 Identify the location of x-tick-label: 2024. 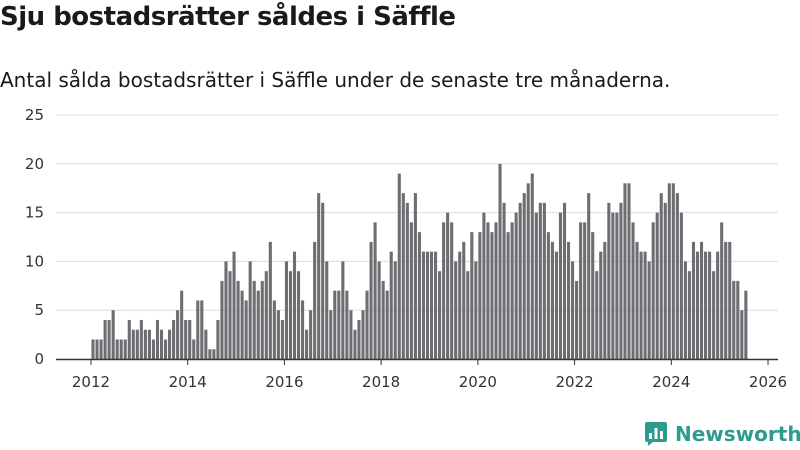
(671, 382).